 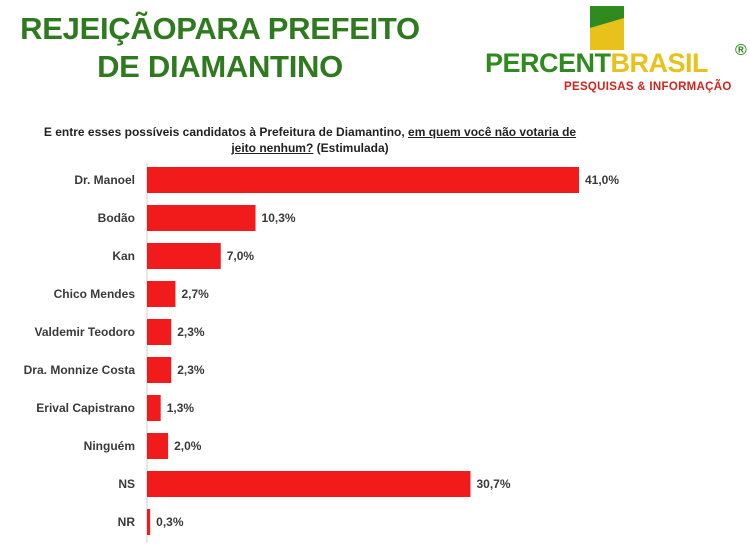 I want to click on category-label: Valdemir Teodoro, so click(x=85, y=332).